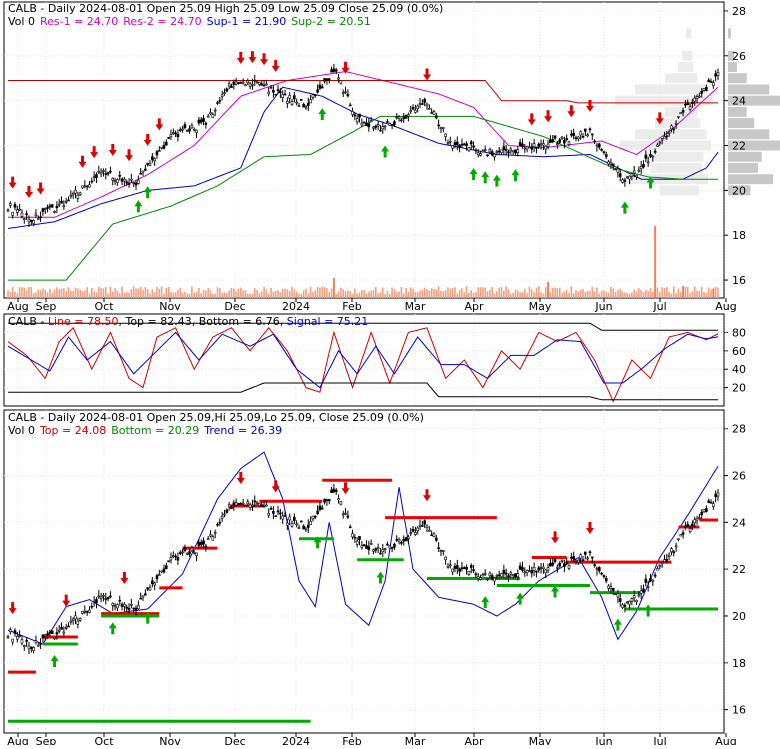  I want to click on legend-entry: Res-2 = 24.70, so click(162, 21).